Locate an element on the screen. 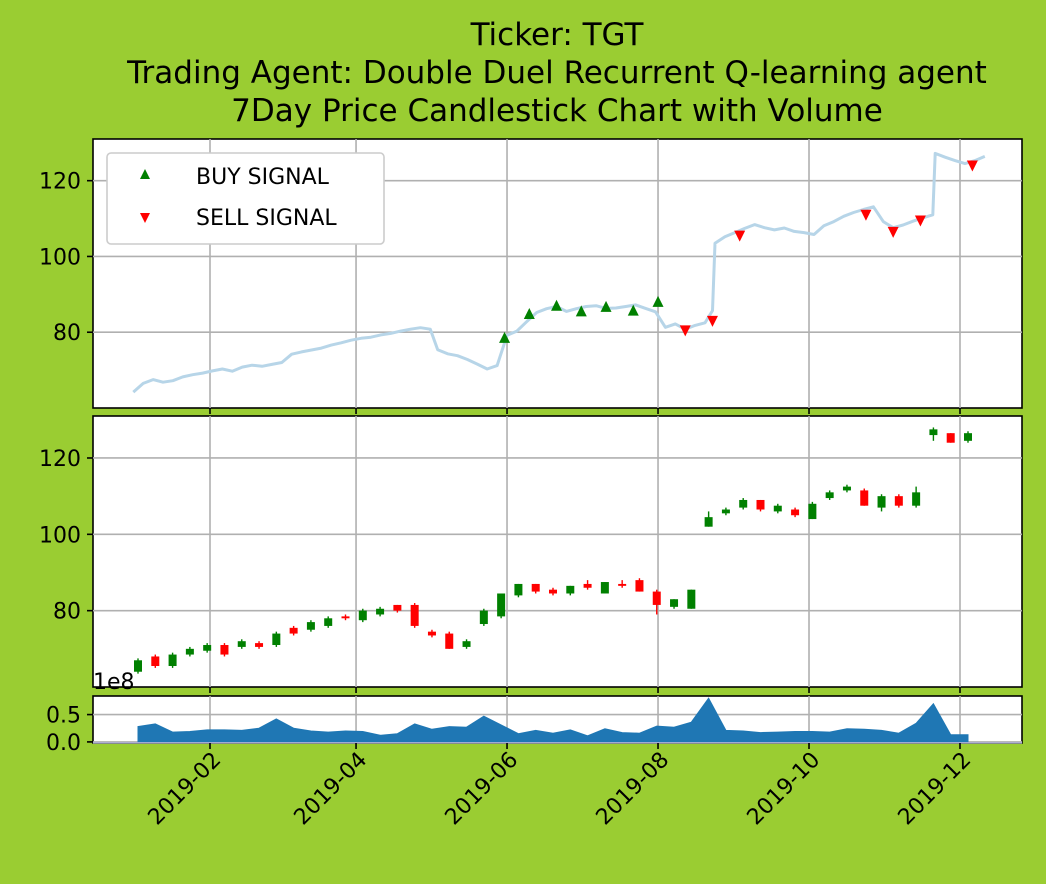 The width and height of the screenshot is (1046, 884). y-tick-label: 0.0 is located at coordinates (63, 743).